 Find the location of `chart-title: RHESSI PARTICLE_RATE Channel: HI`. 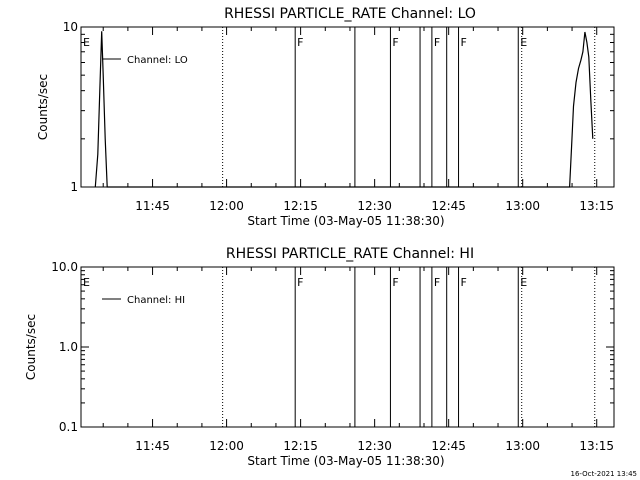

chart-title: RHESSI PARTICLE_RATE Channel: HI is located at coordinates (350, 254).